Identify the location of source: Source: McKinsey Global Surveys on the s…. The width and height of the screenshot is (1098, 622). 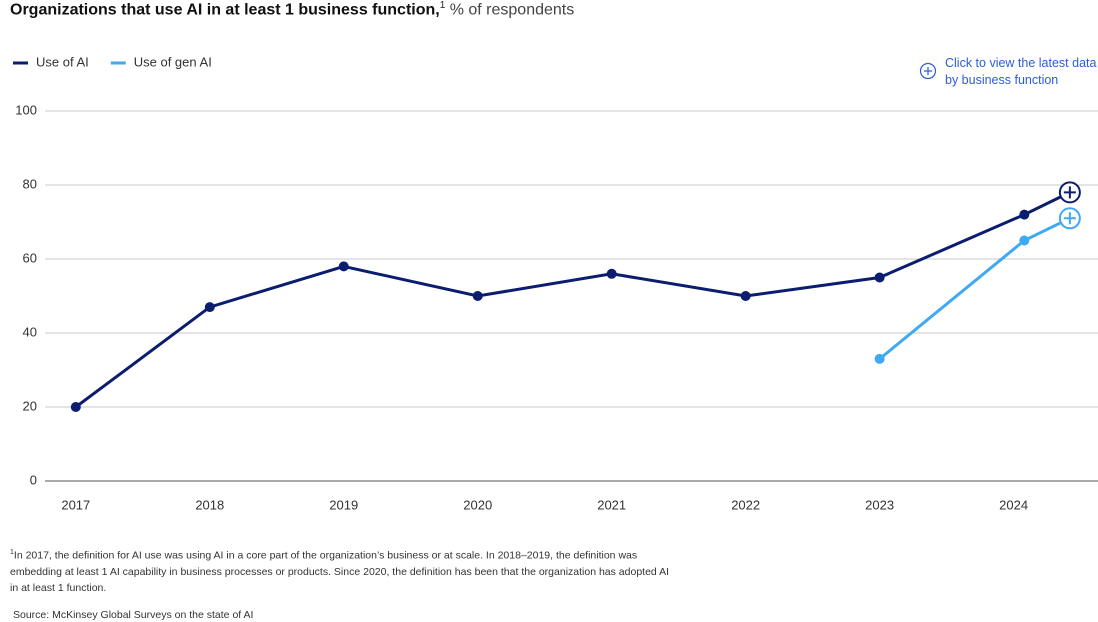
(133, 615).